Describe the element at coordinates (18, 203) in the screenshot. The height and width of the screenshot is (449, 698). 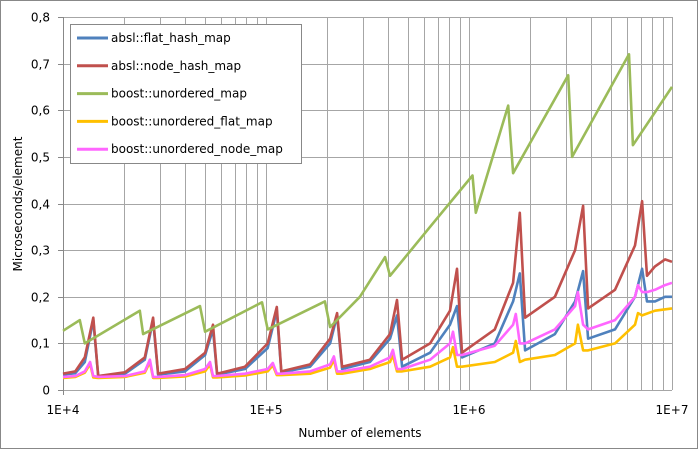
I see `y-axis-label: Microseconds/element` at that location.